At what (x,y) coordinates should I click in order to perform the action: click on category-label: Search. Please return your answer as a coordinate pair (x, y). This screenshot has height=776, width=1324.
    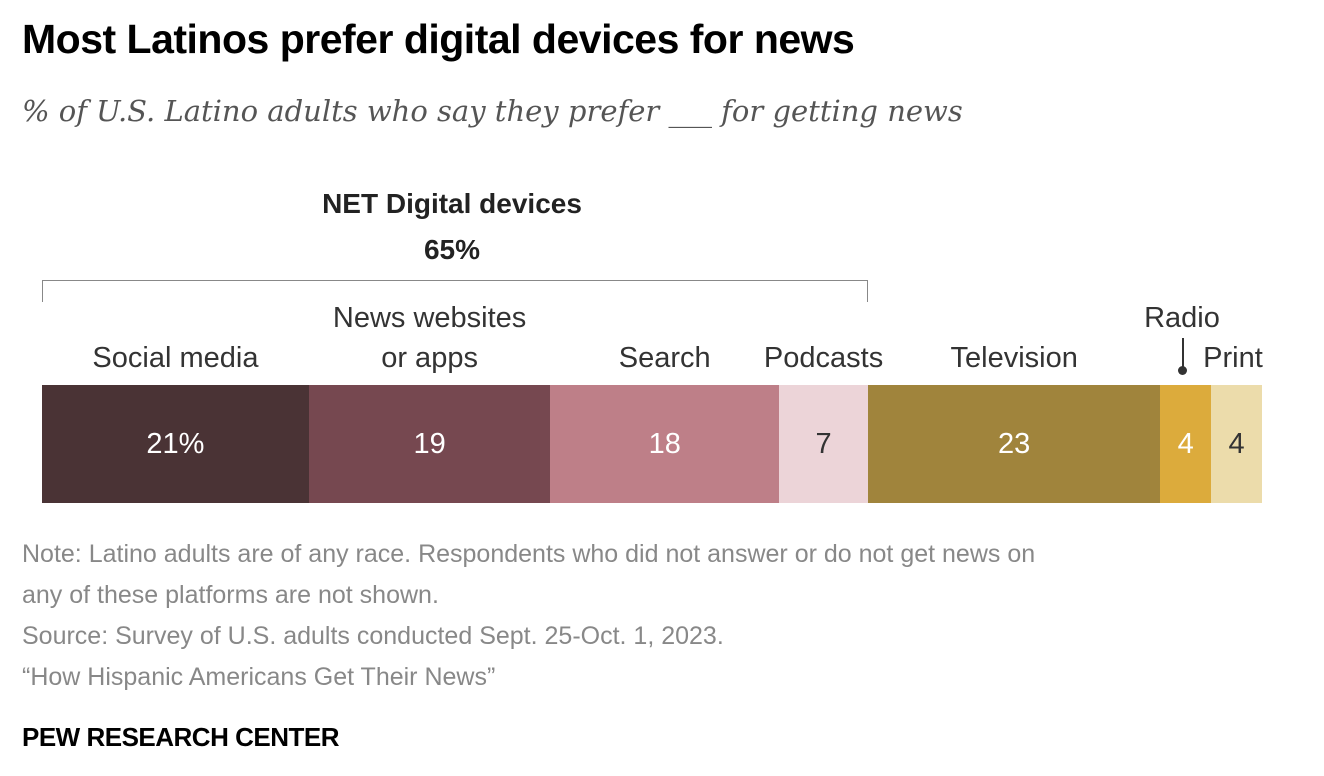
    Looking at the image, I should click on (665, 358).